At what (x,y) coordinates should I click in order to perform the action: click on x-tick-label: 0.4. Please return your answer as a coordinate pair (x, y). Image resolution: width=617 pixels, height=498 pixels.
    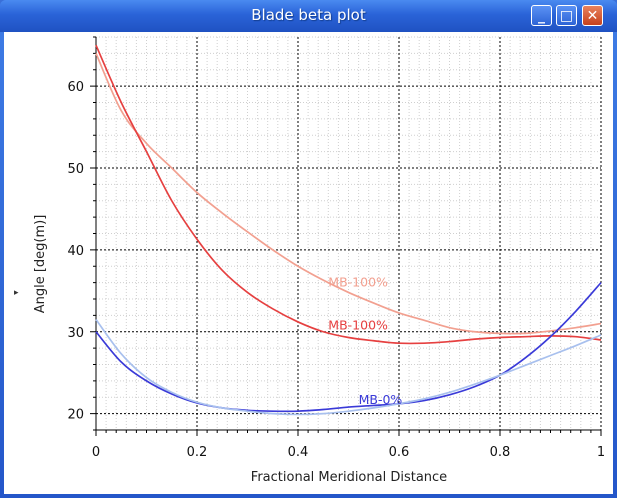
    Looking at the image, I should click on (298, 452).